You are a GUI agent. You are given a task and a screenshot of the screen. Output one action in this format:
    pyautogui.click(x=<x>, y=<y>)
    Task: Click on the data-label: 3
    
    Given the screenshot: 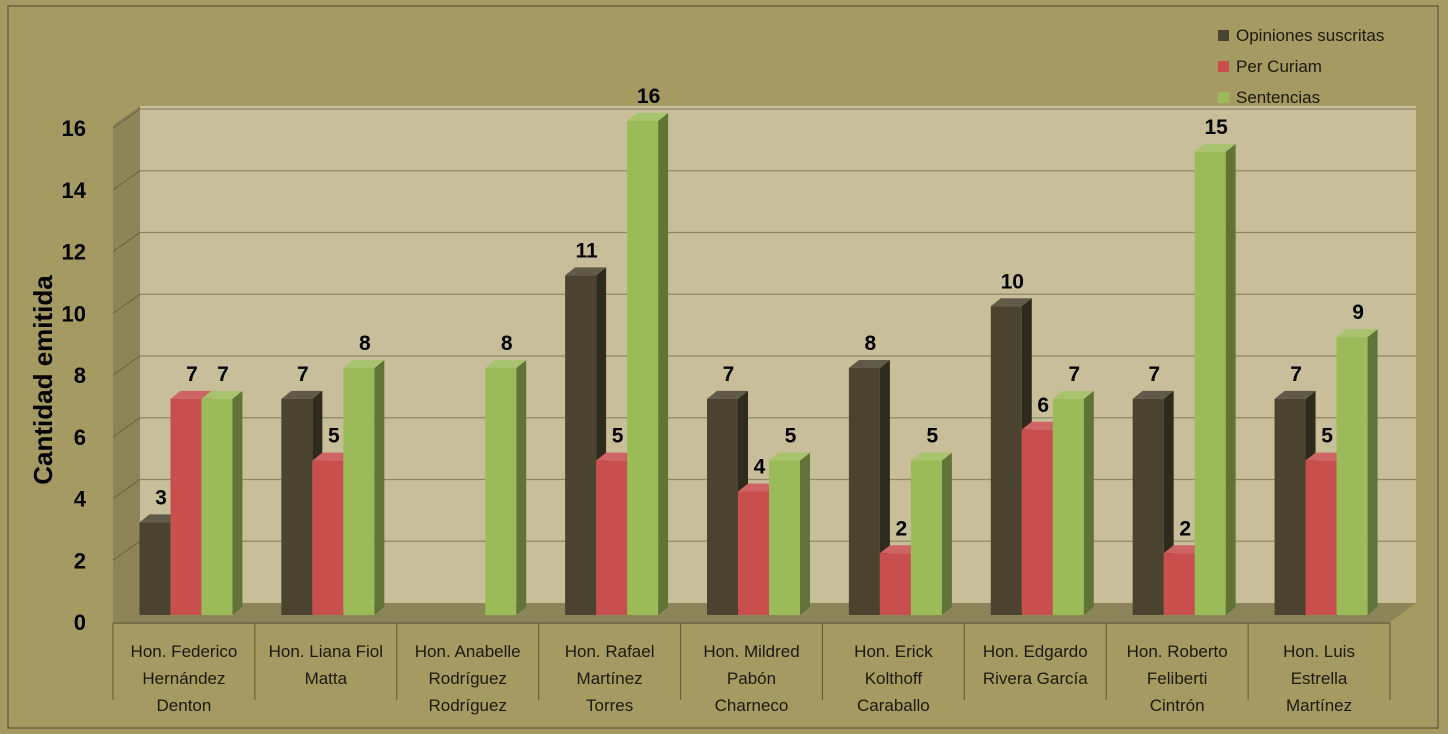 What is the action you would take?
    pyautogui.click(x=161, y=497)
    